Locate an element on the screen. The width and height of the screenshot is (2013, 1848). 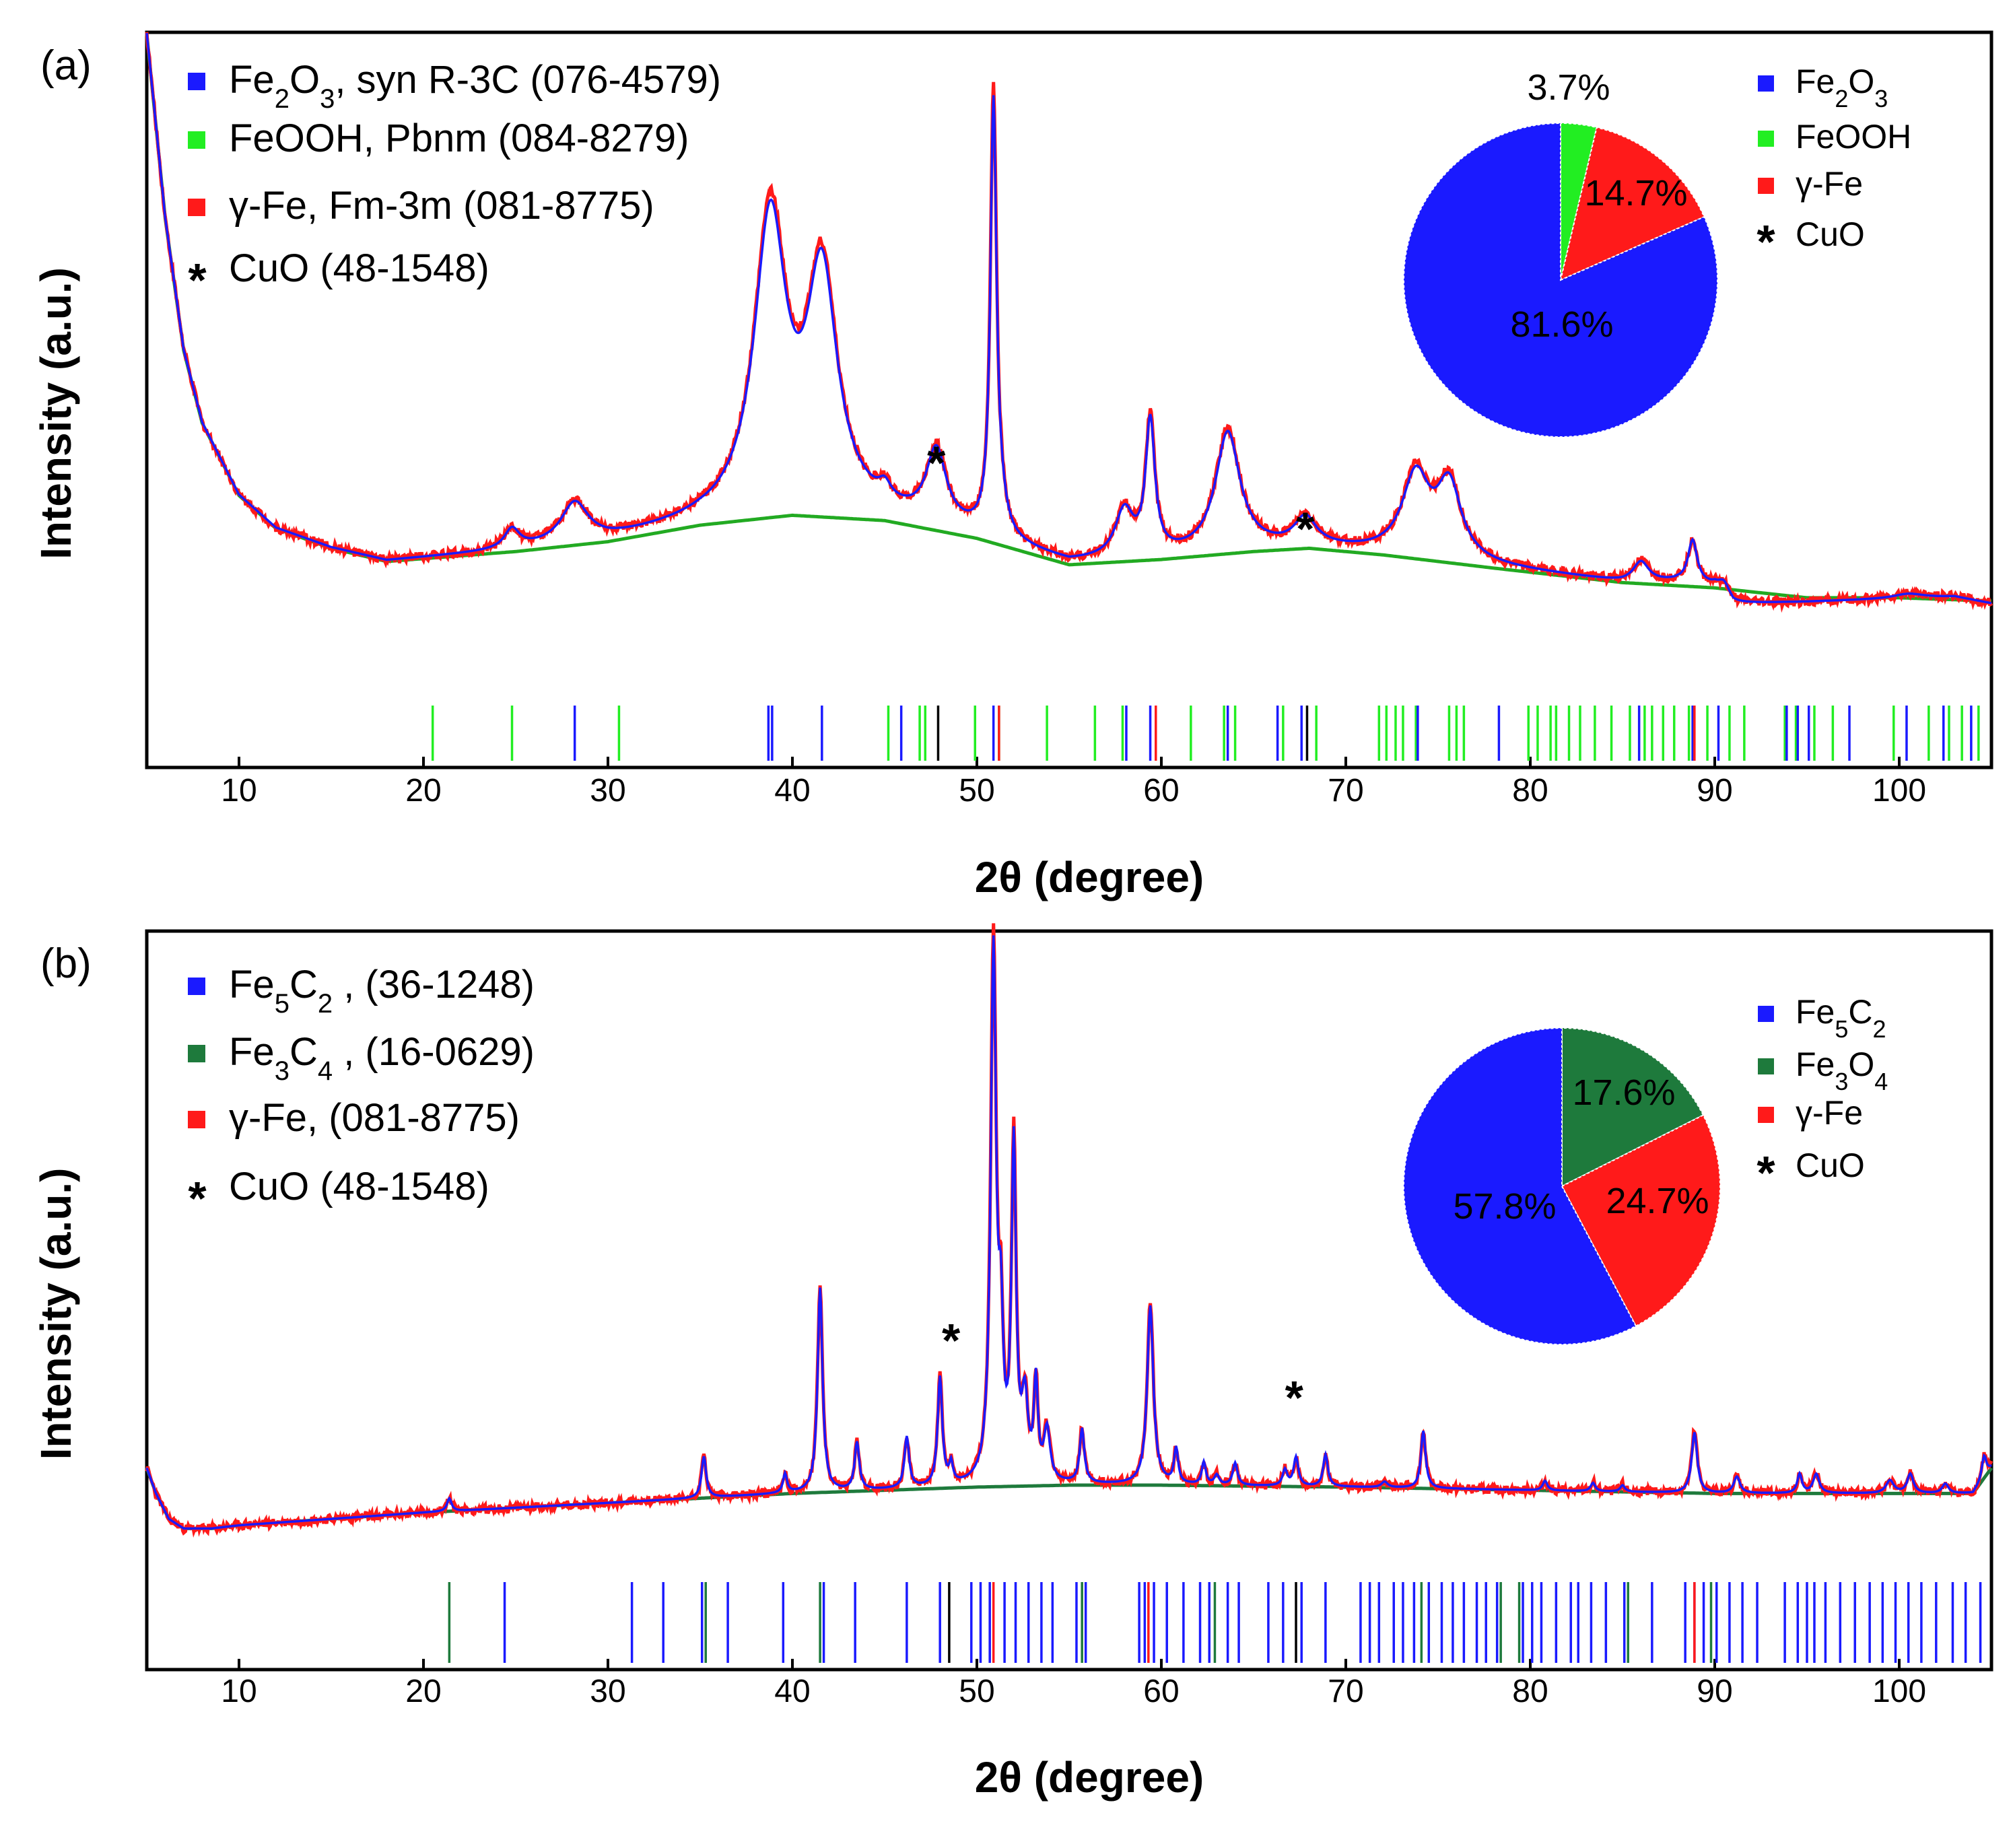
pie-legend-entry: Fe5C2 is located at coordinates (1841, 1018).